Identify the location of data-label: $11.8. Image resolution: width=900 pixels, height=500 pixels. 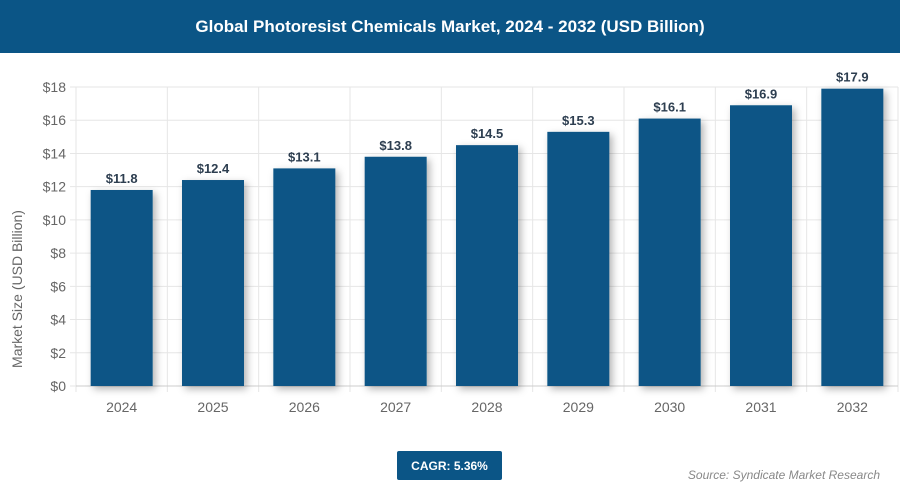
(122, 178).